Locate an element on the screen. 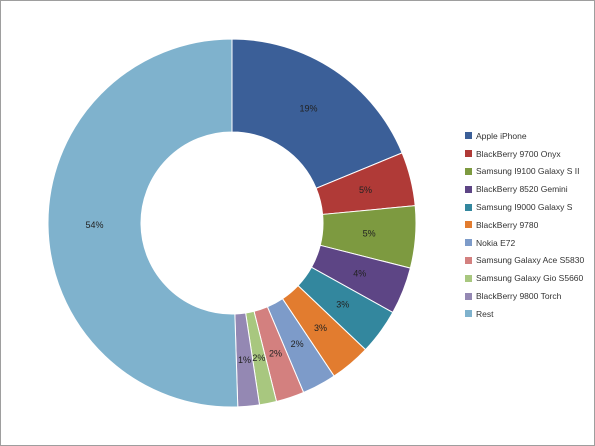  slice-label-blackberry-9800-torch: 1% is located at coordinates (244, 360).